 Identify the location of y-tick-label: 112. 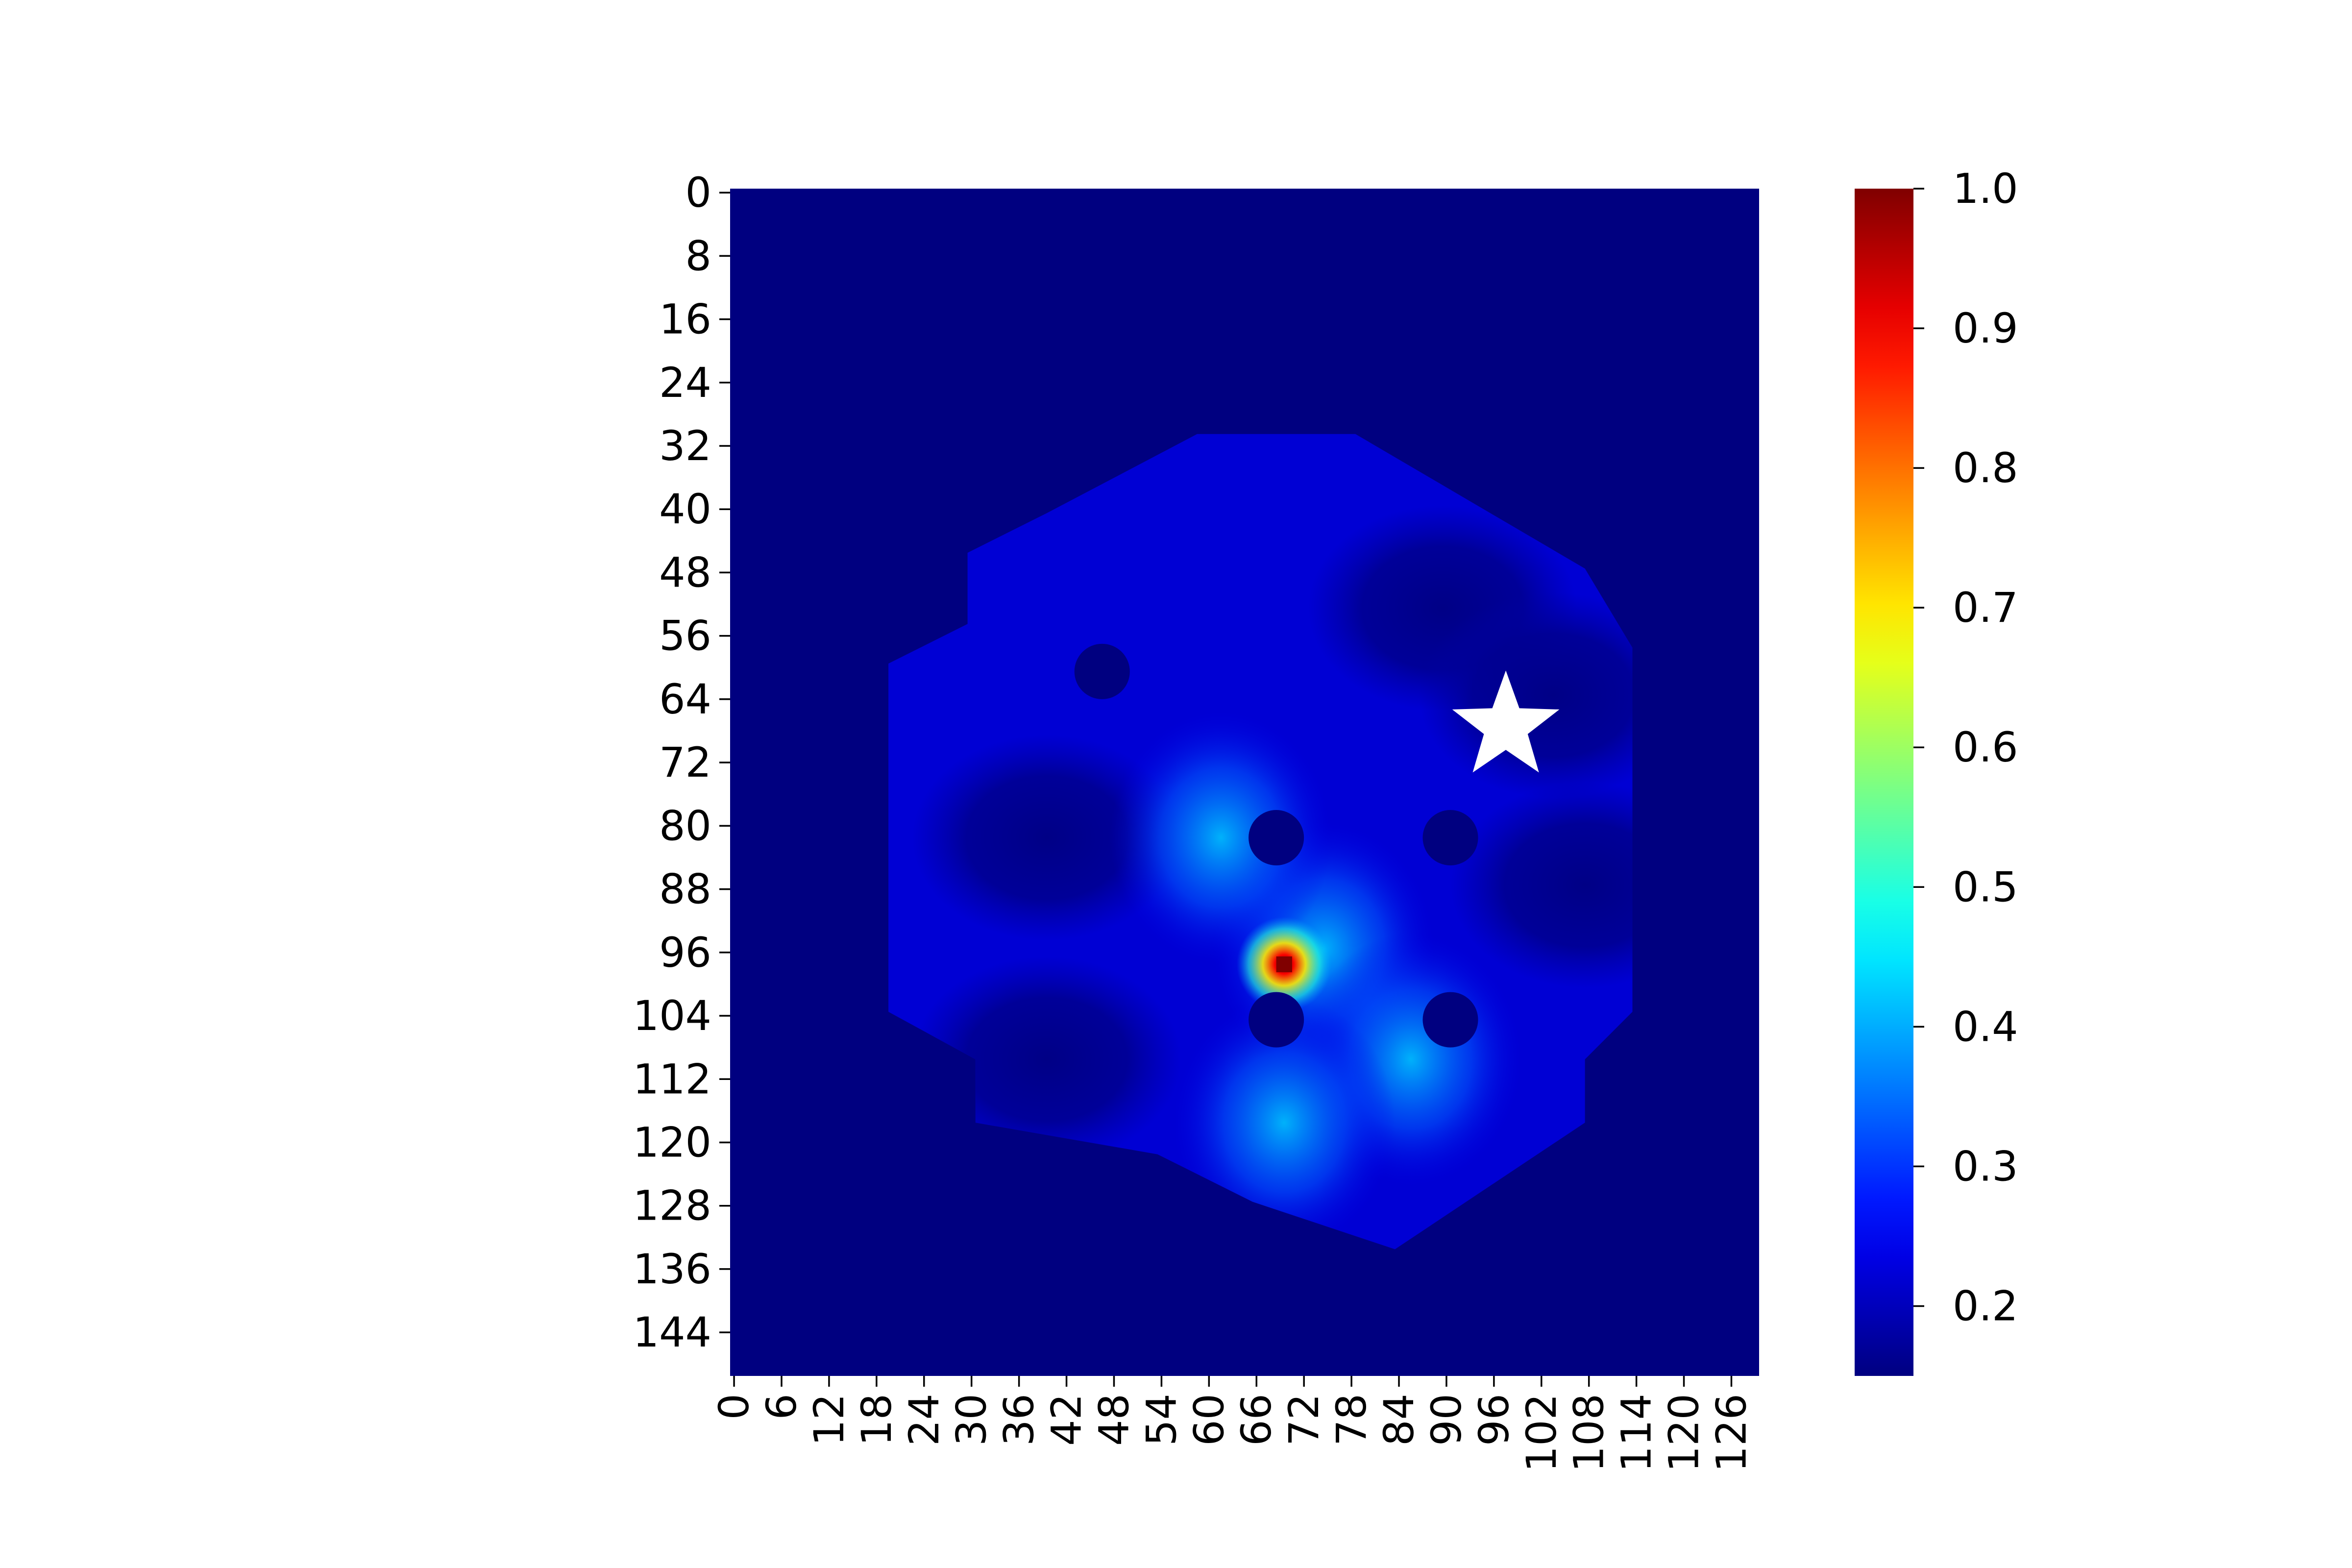
(672, 1079).